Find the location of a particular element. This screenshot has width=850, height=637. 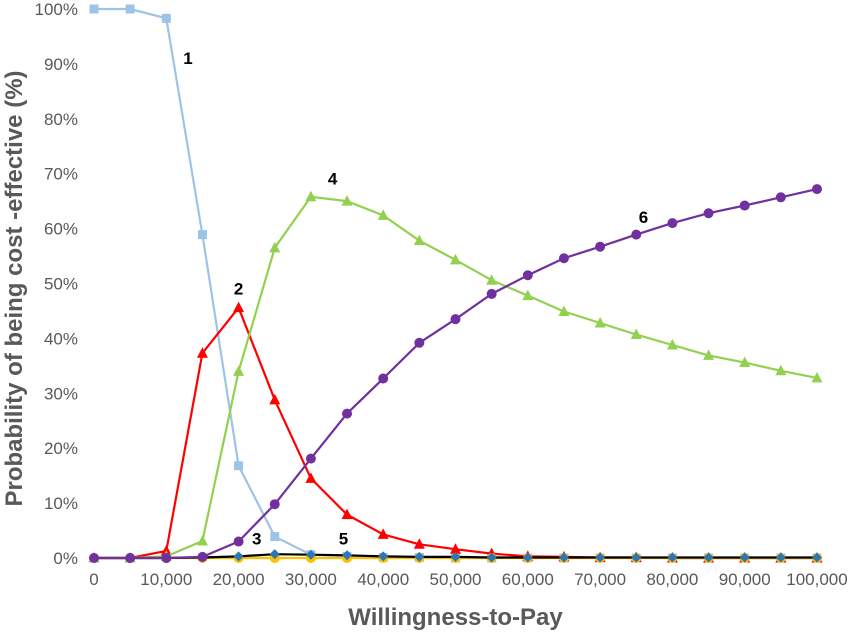

x-tick-label: 100,000 is located at coordinates (816, 579).